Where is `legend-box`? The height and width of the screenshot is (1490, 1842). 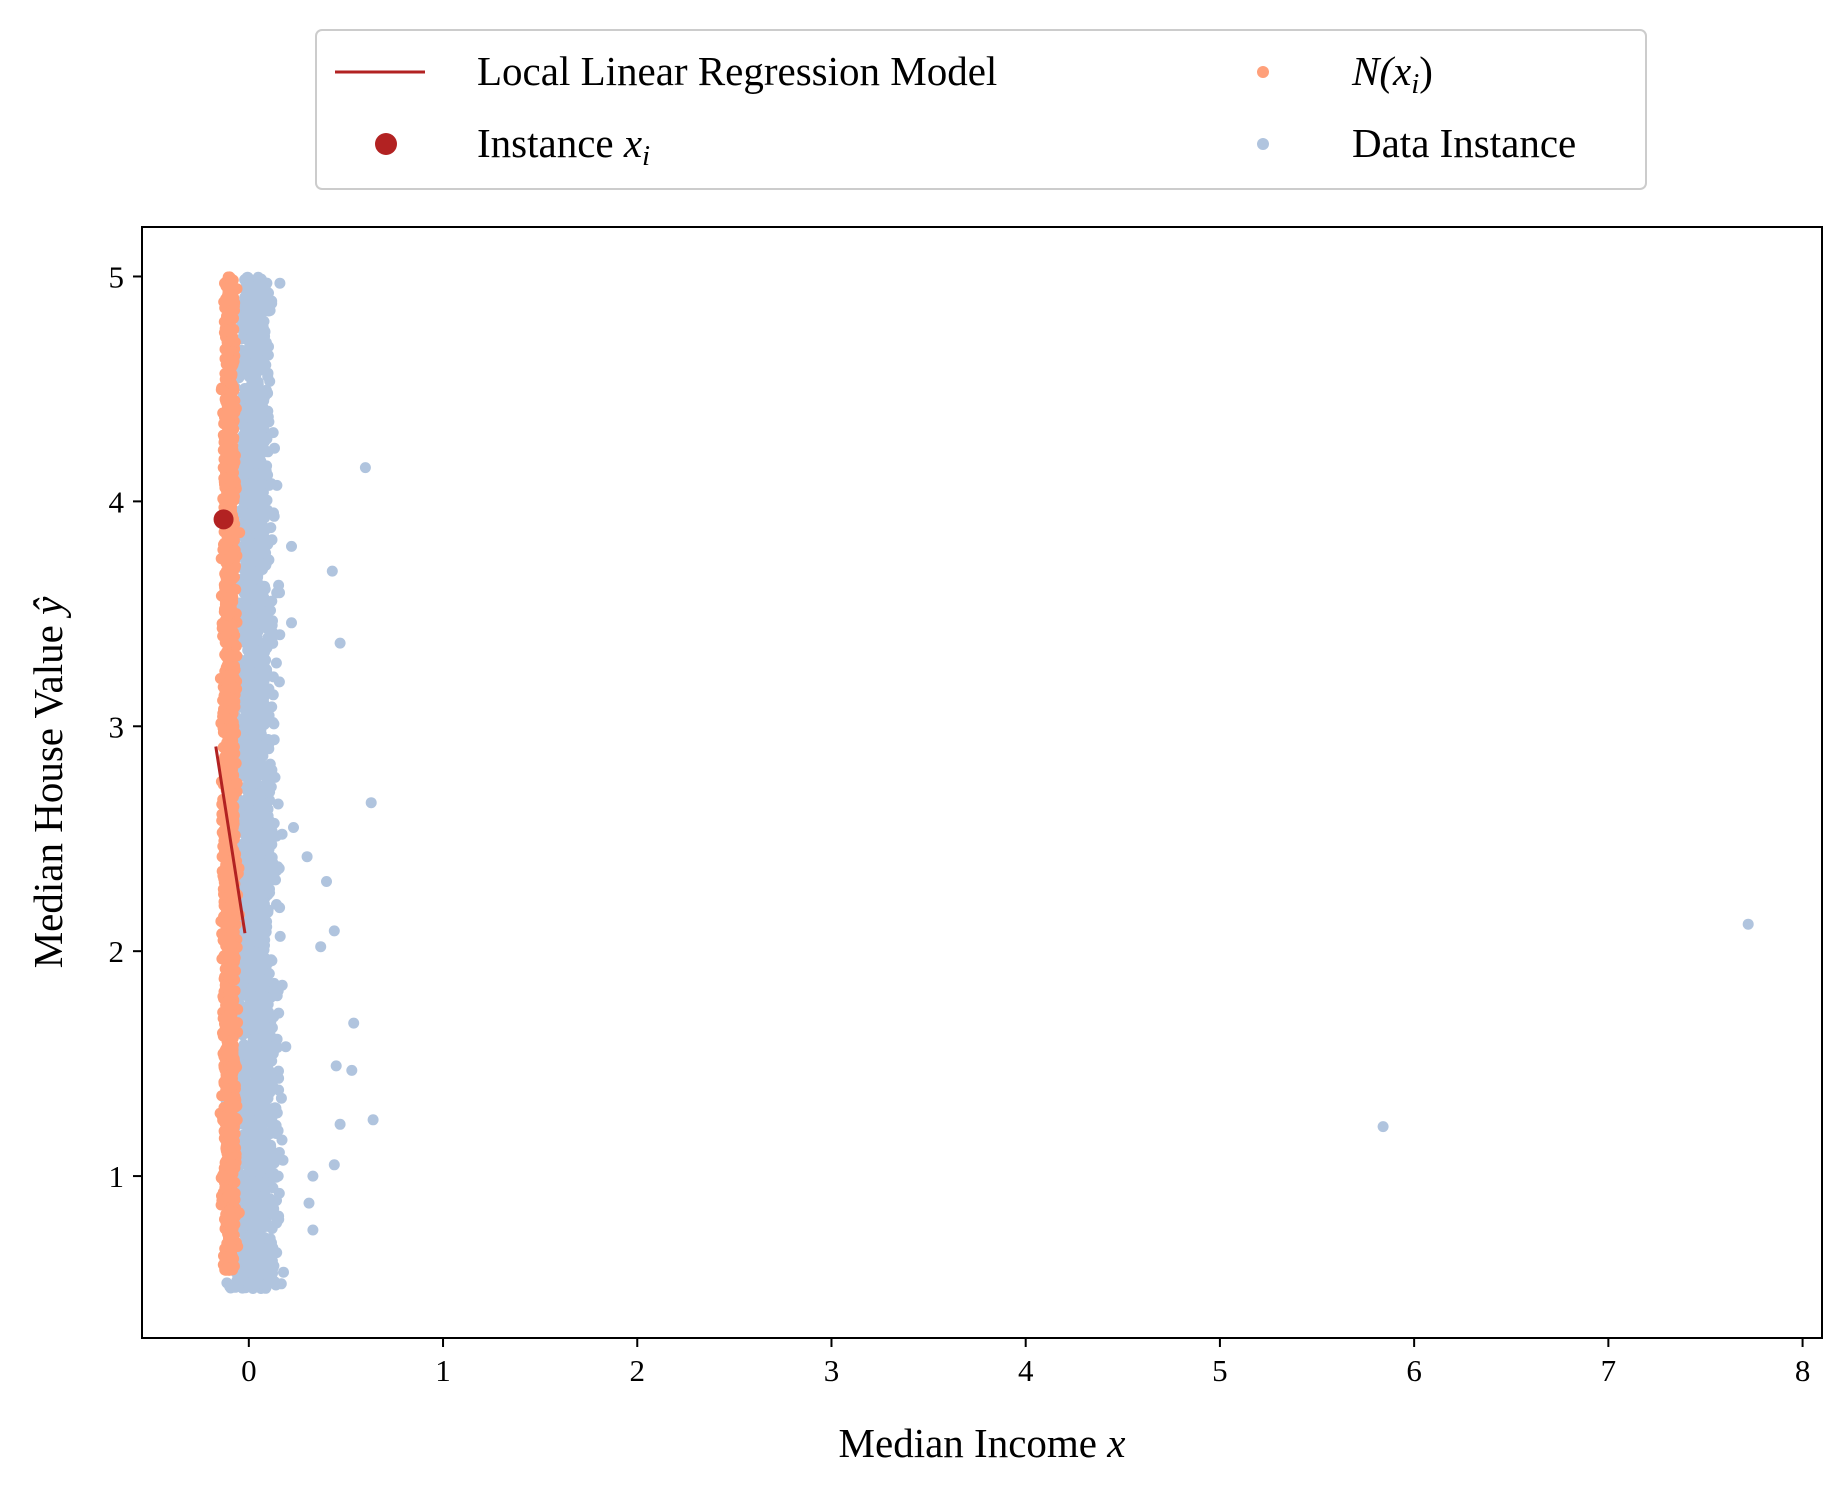
legend-box is located at coordinates (981, 109).